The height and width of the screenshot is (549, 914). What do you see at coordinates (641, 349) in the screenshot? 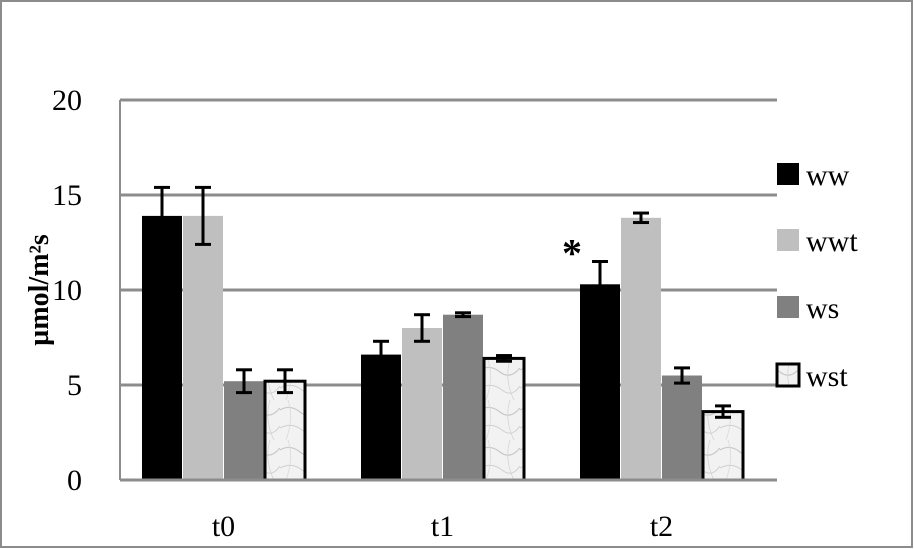
I see `bar-wwt-t2` at bounding box center [641, 349].